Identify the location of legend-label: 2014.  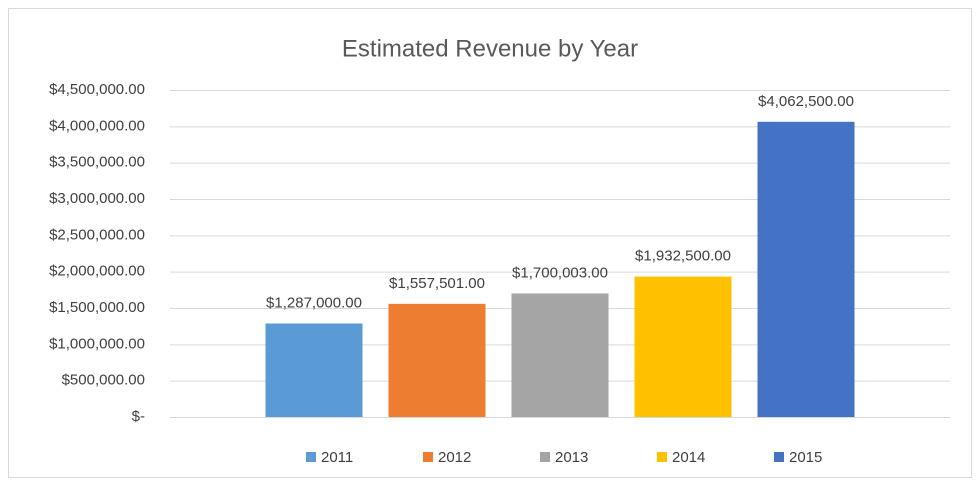
(688, 457).